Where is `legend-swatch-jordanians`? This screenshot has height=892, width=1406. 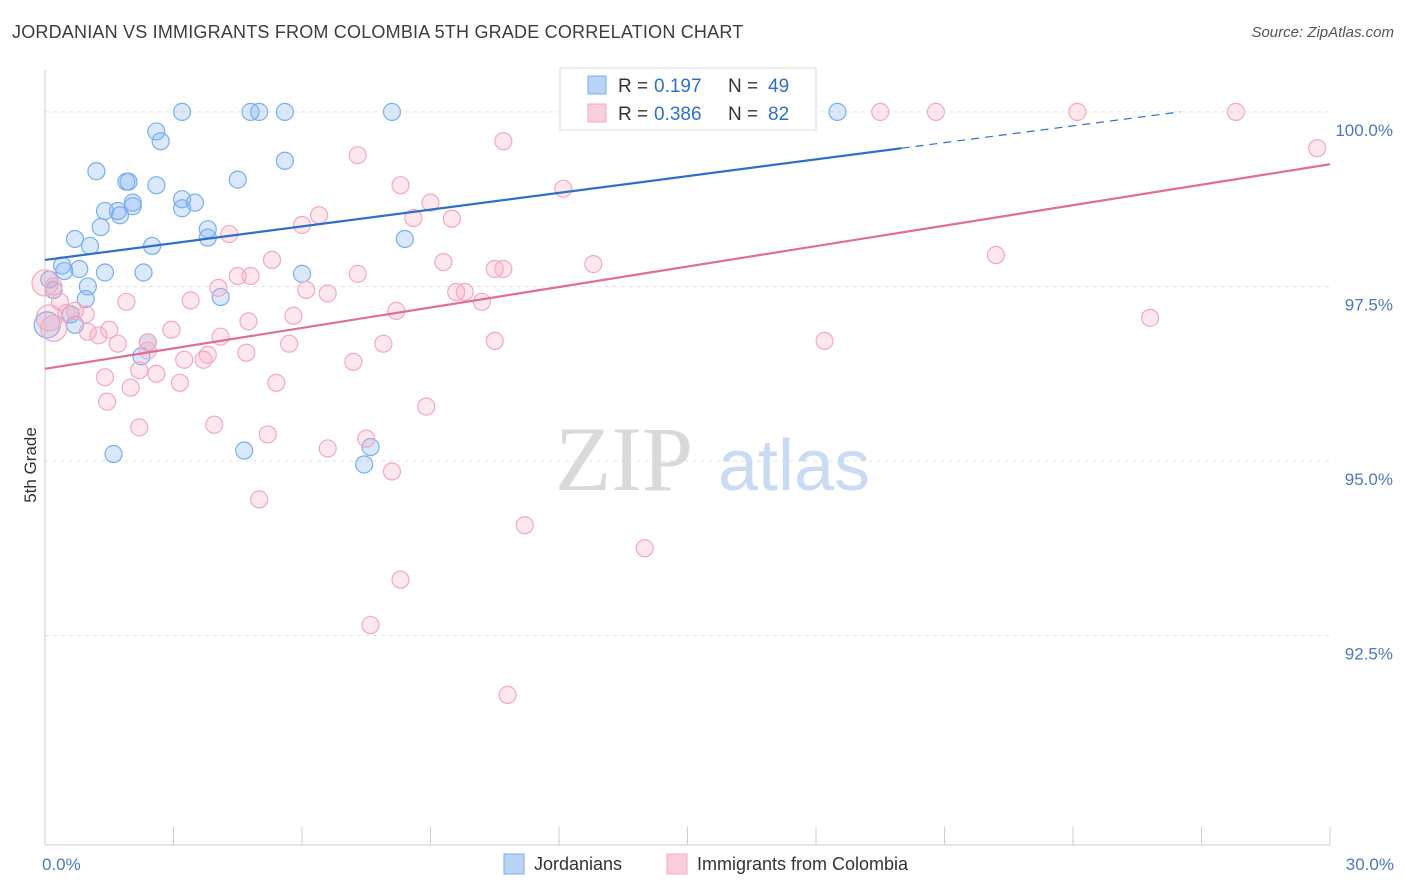 legend-swatch-jordanians is located at coordinates (597, 85).